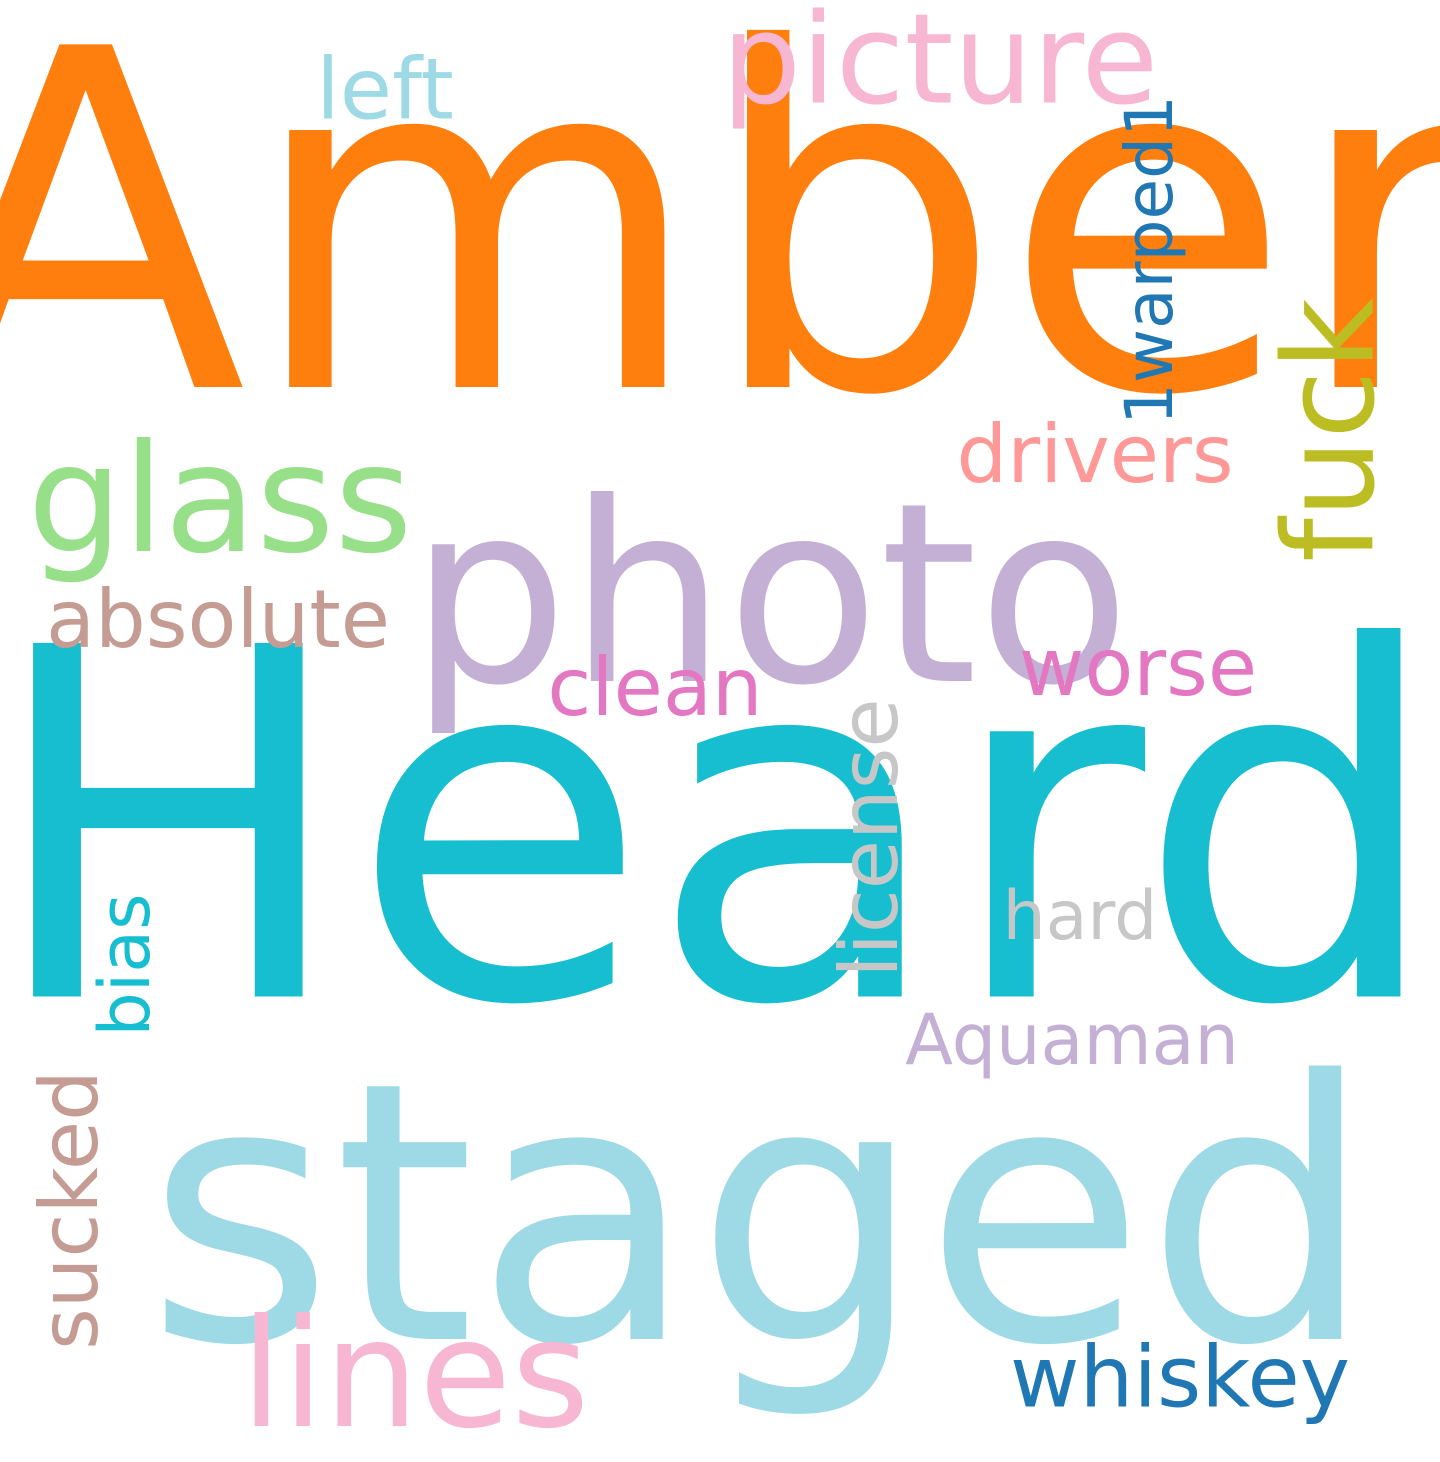 This screenshot has height=1462, width=1440. I want to click on word-1warped1: 1warped1, so click(1149, 260).